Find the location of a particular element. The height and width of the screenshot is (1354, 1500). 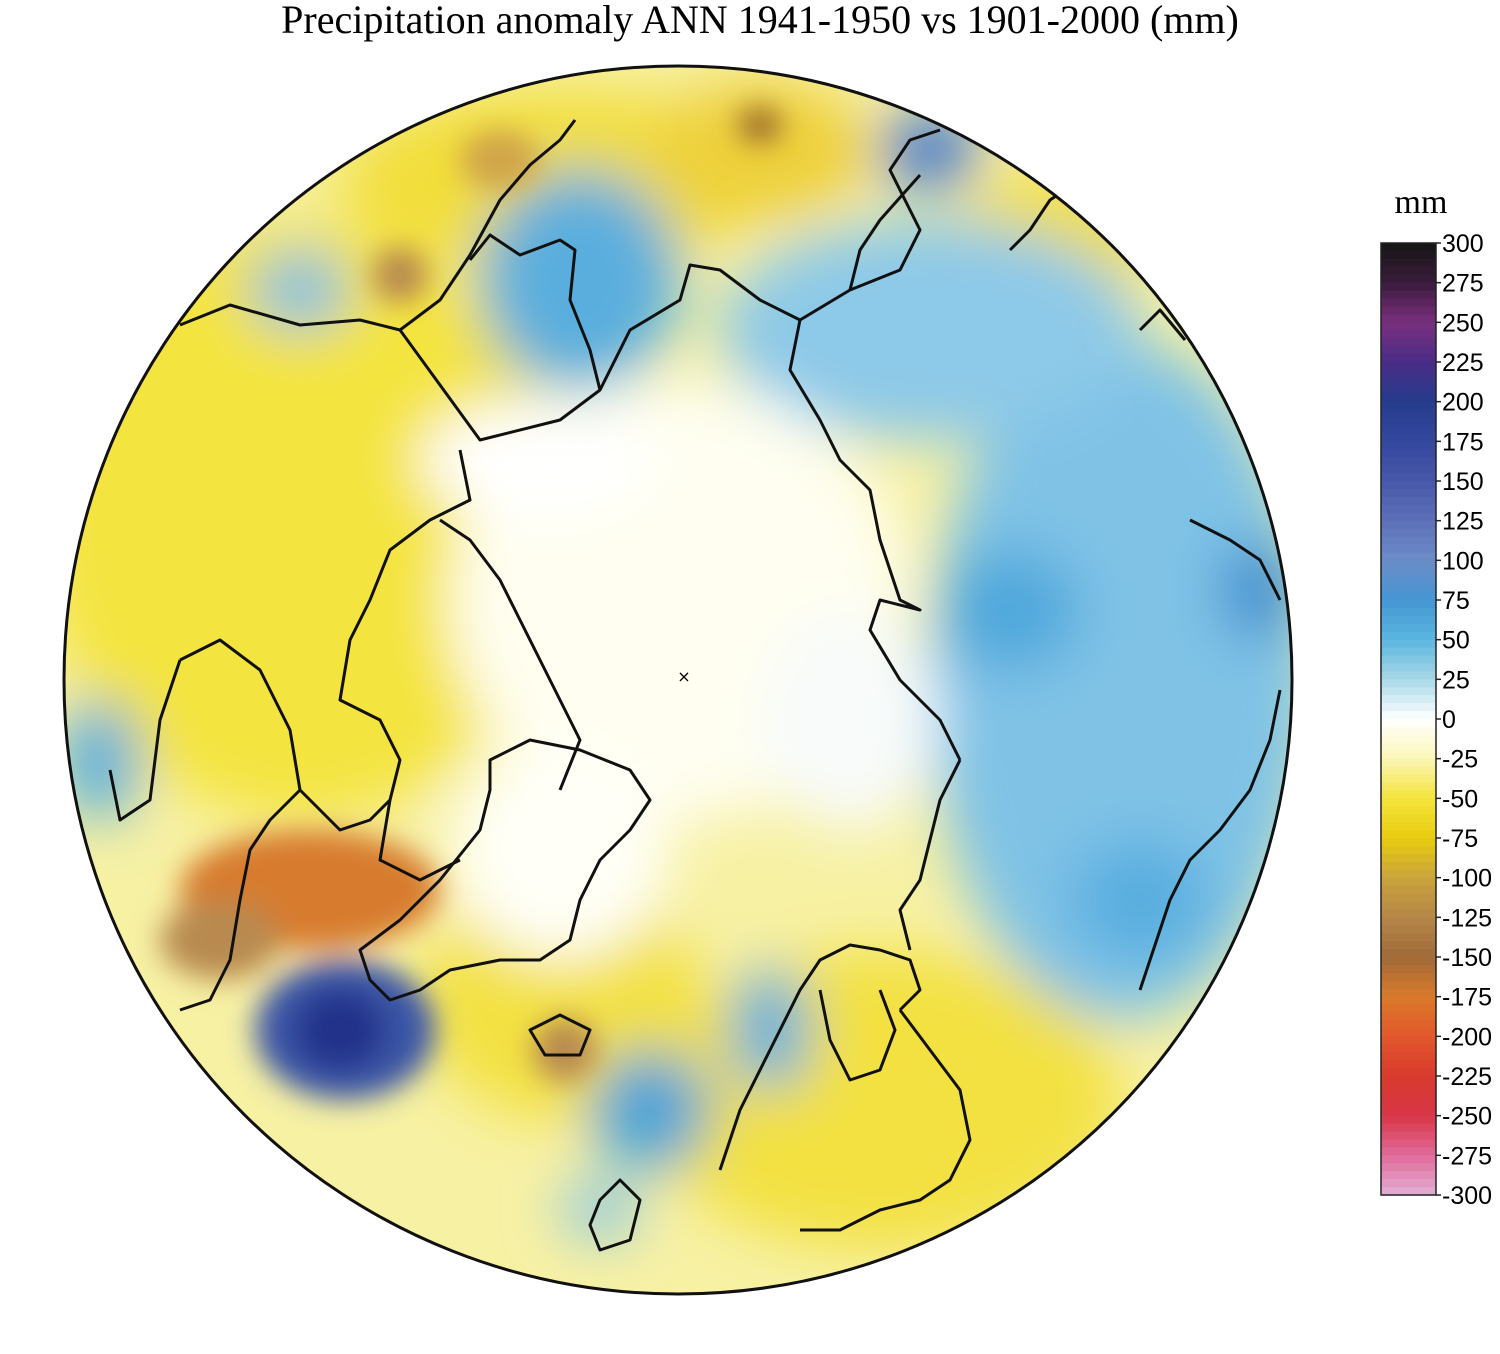

colorbar-tick-label: -75 is located at coordinates (1460, 839).